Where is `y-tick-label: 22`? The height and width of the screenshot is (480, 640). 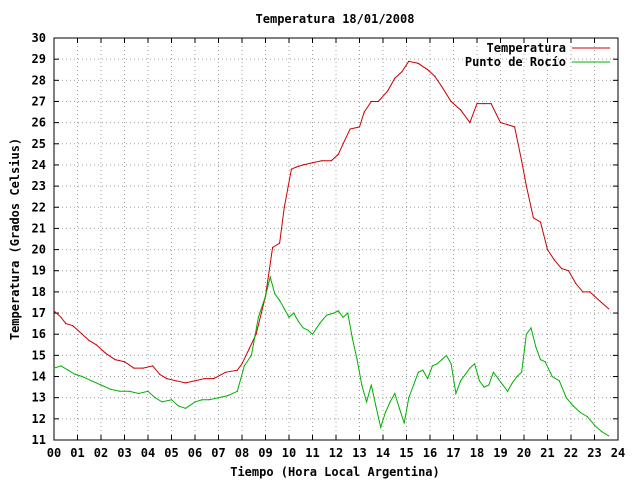 y-tick-label: 22 is located at coordinates (39, 207).